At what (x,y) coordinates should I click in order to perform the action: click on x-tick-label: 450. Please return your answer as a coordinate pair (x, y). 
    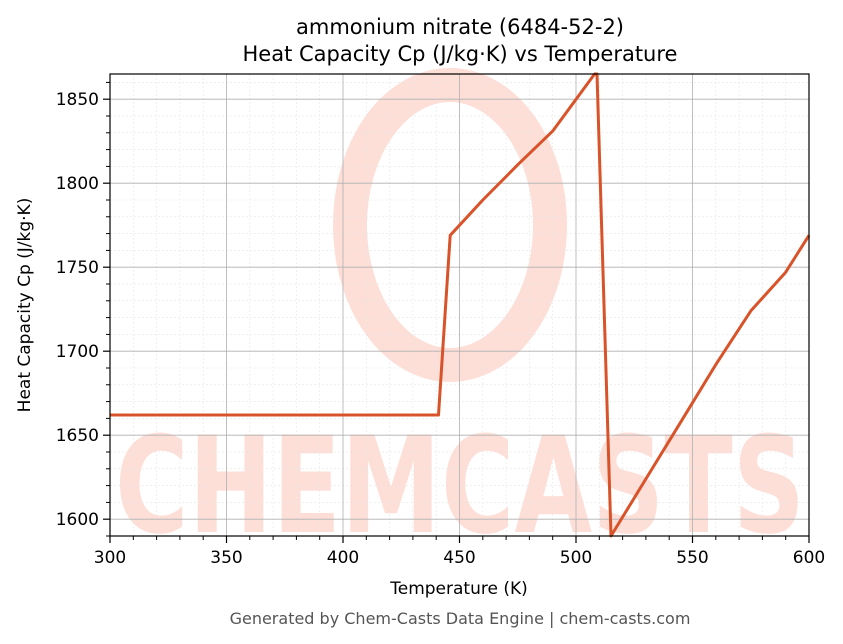
    Looking at the image, I should click on (459, 558).